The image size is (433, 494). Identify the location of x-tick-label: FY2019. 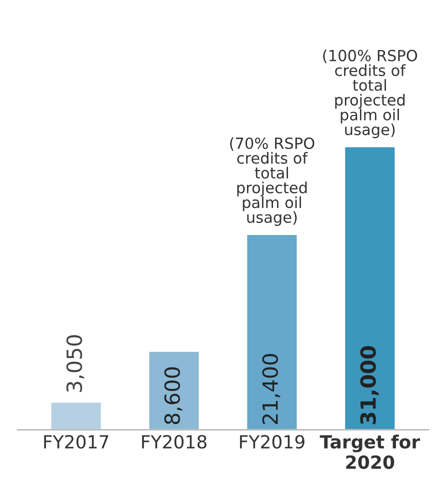
(272, 441).